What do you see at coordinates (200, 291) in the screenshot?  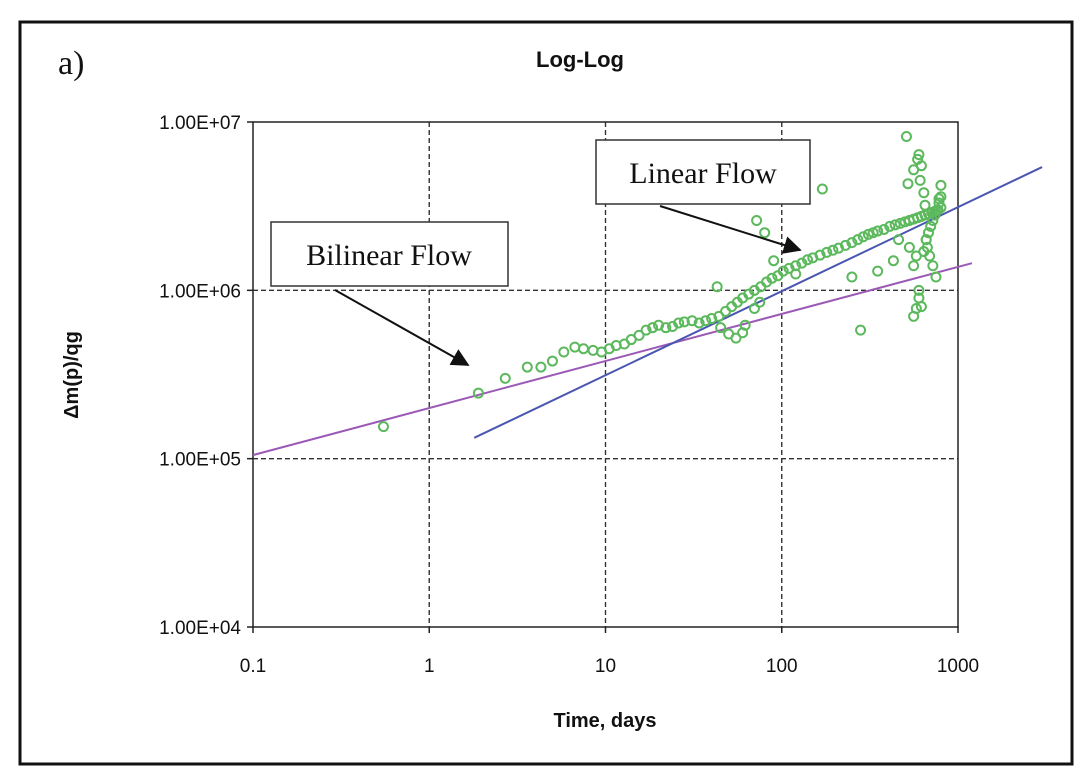 I see `y-tick-label: 1.00E+06` at bounding box center [200, 291].